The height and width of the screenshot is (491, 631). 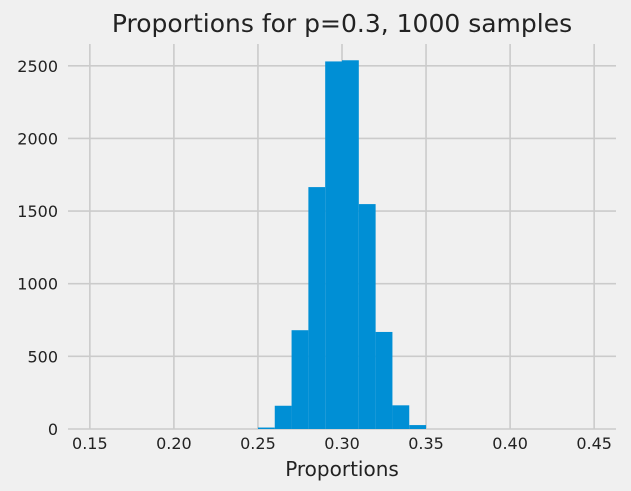 What do you see at coordinates (594, 443) in the screenshot?
I see `x-tick-label: 0.45` at bounding box center [594, 443].